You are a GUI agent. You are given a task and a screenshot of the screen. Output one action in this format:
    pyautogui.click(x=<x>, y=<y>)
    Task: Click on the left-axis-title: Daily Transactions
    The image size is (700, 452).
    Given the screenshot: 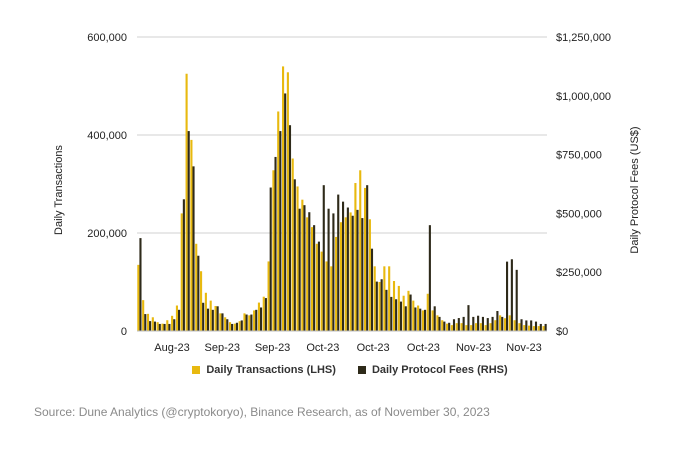 What is the action you would take?
    pyautogui.click(x=59, y=190)
    